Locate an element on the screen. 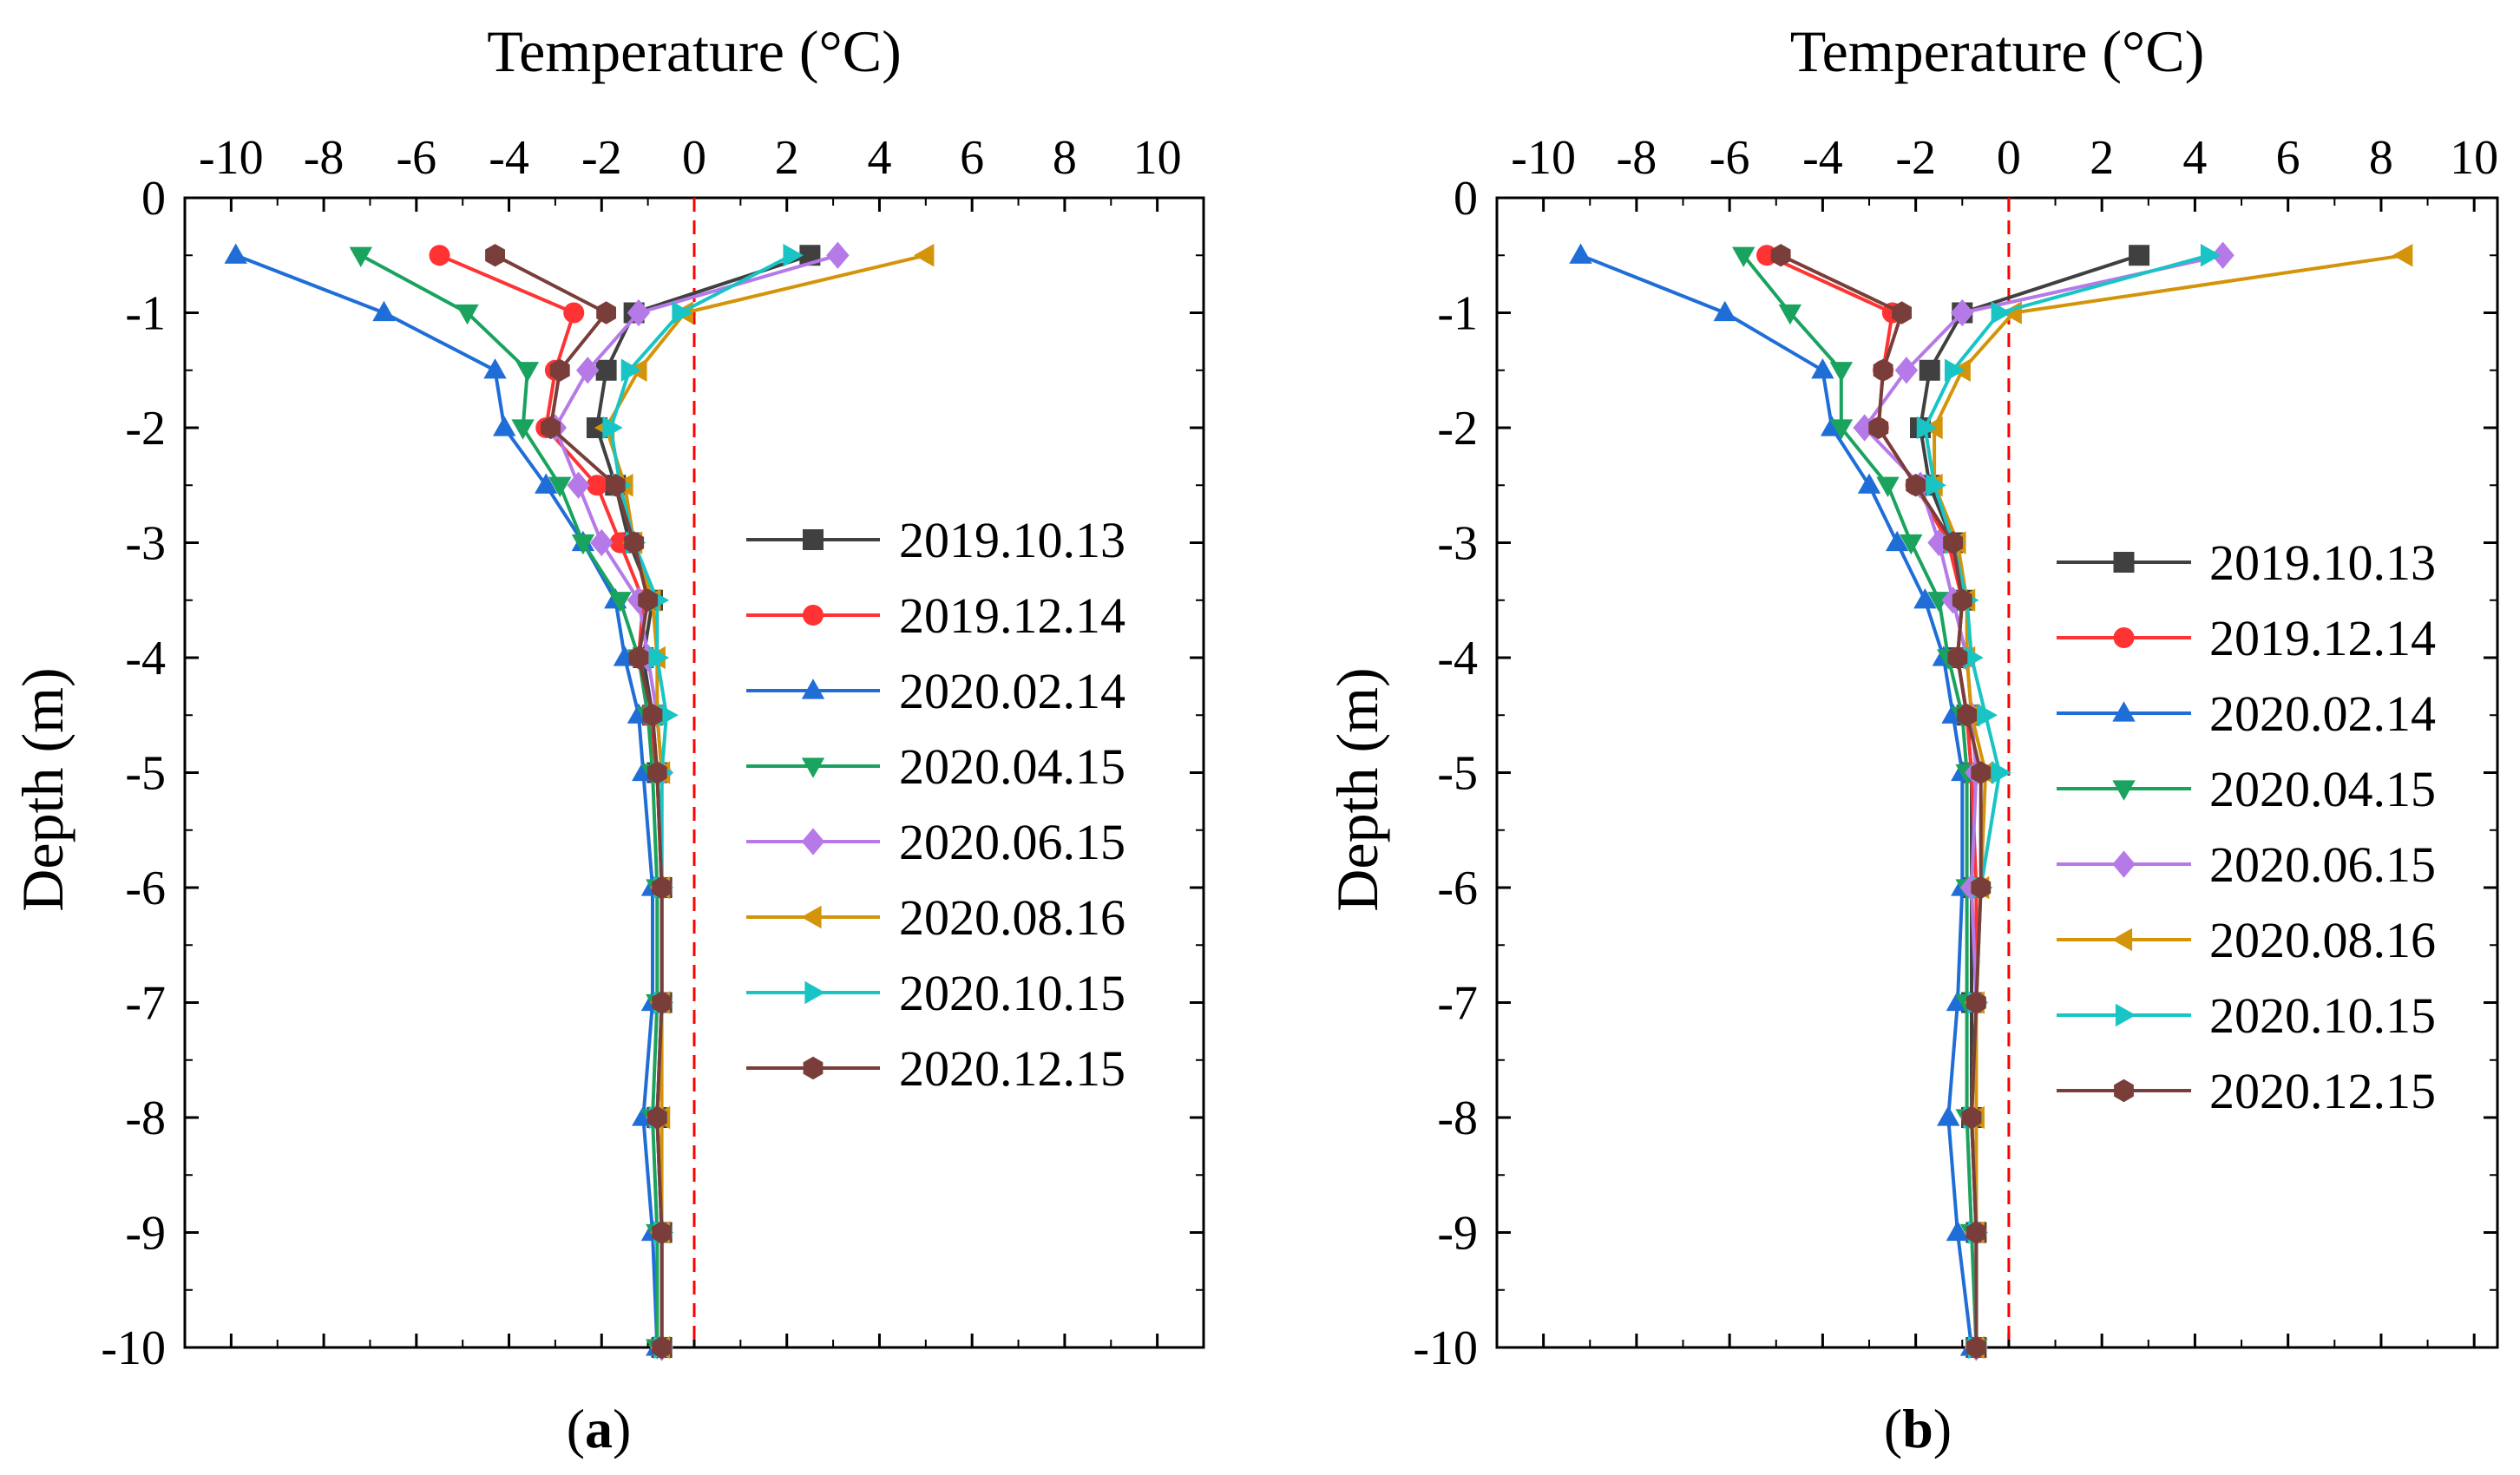 The height and width of the screenshot is (1475, 2520). x-axis-title: Temperature (°C) is located at coordinates (1997, 51).